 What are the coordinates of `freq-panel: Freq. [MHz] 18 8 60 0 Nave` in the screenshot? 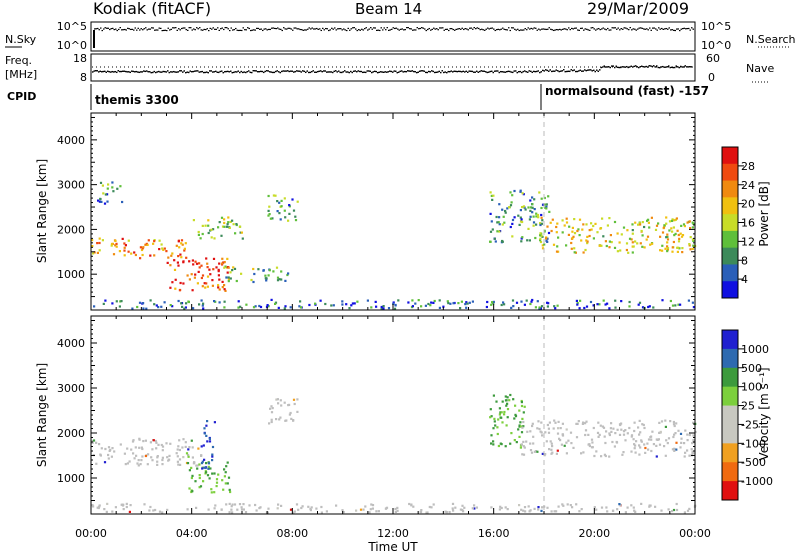 It's located at (389, 68).